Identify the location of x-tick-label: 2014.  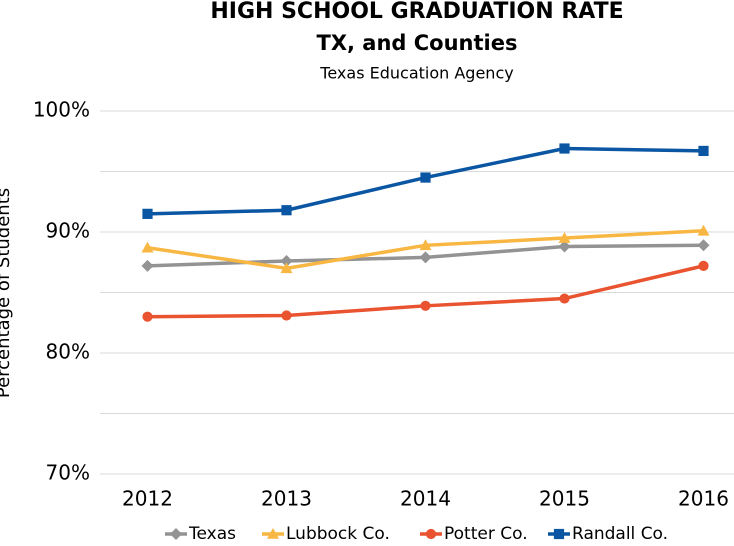
(425, 499).